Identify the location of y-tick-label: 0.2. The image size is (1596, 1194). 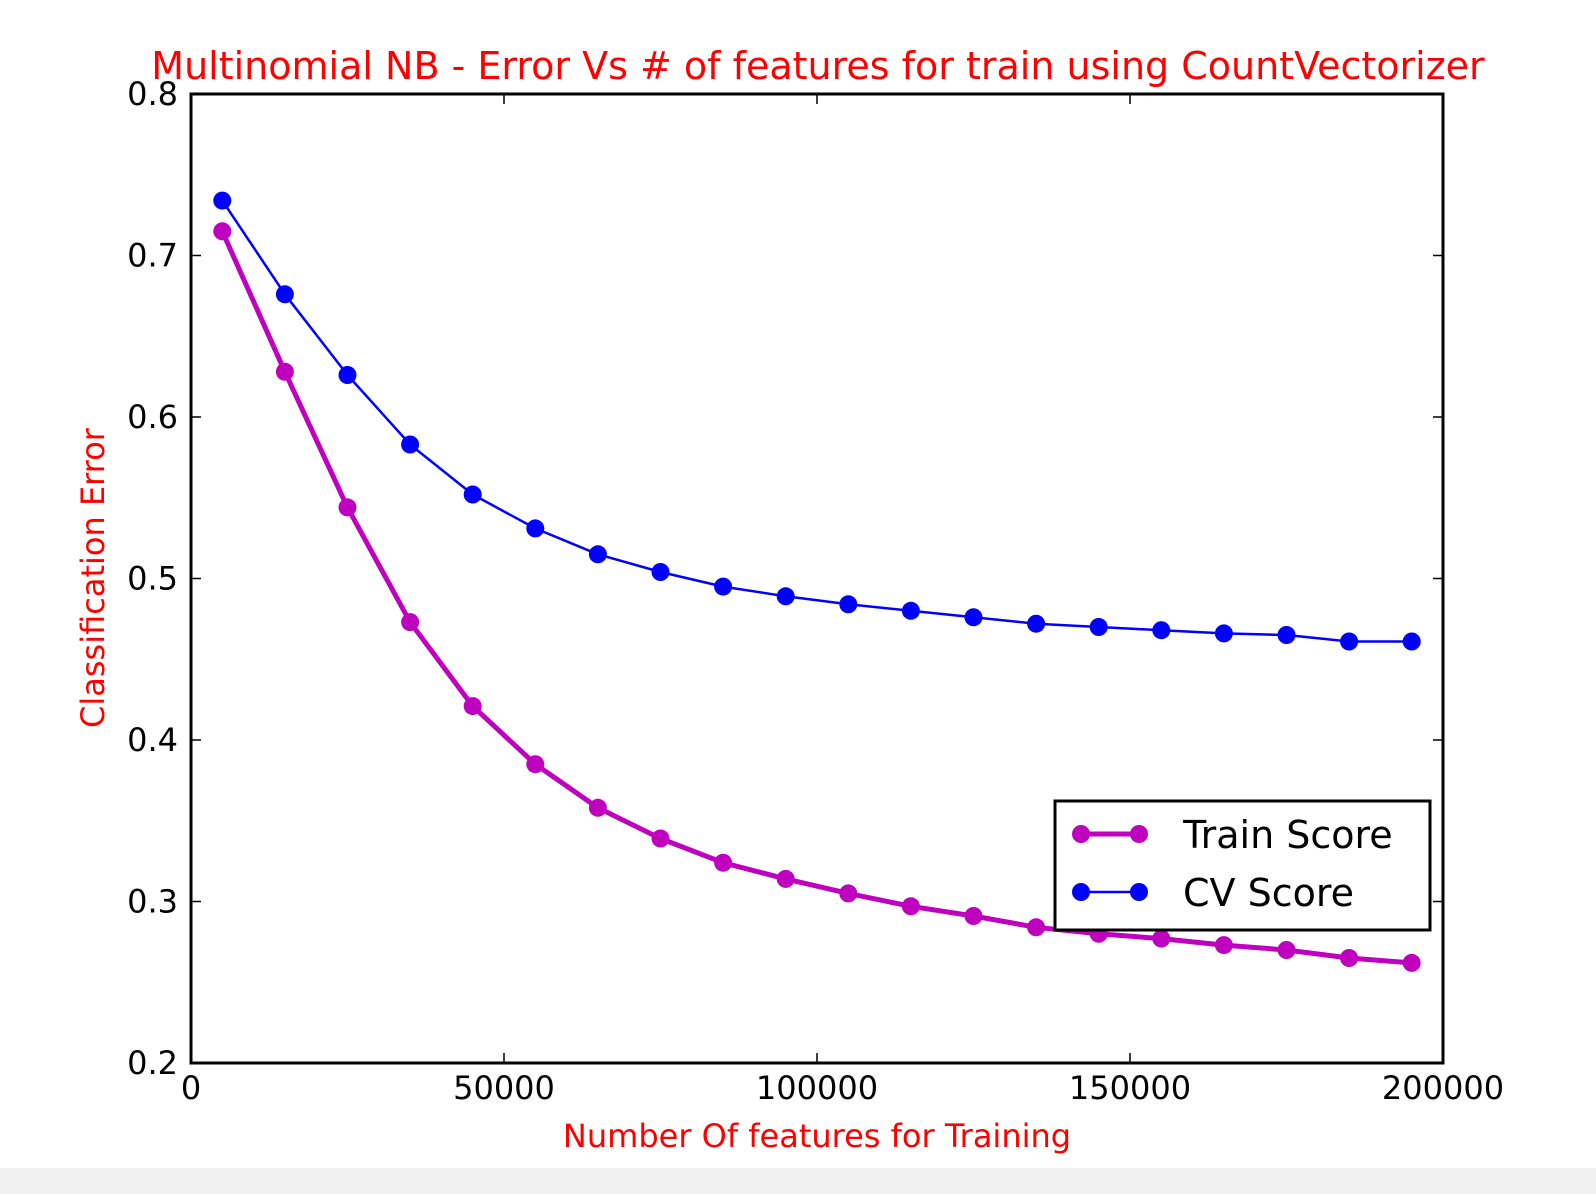
(152, 1063).